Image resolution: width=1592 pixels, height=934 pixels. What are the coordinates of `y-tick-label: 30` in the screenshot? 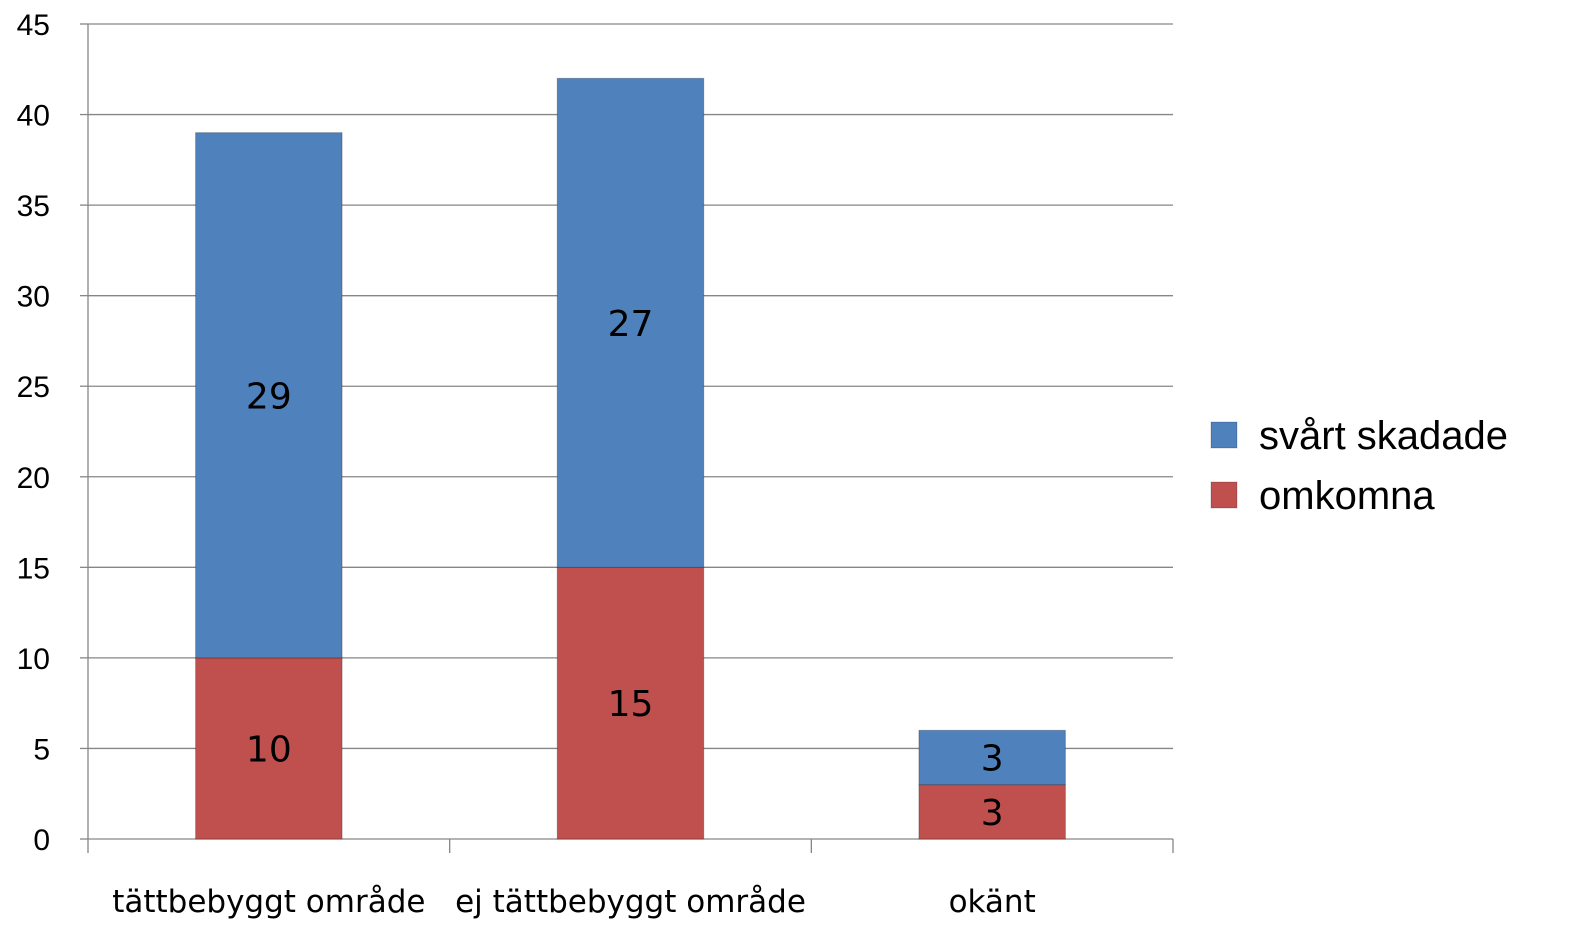 It's located at (33, 297).